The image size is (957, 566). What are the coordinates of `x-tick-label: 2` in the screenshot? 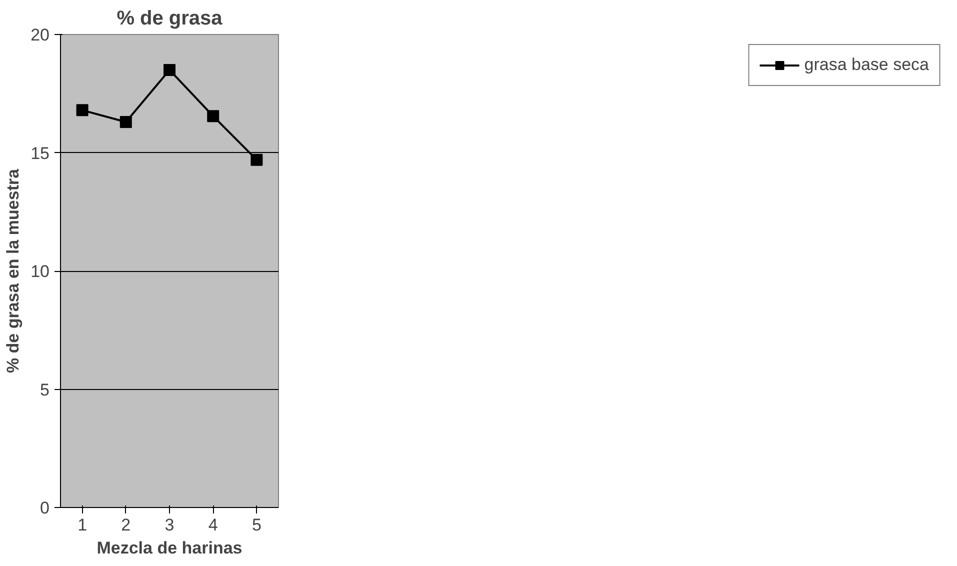 It's located at (126, 525).